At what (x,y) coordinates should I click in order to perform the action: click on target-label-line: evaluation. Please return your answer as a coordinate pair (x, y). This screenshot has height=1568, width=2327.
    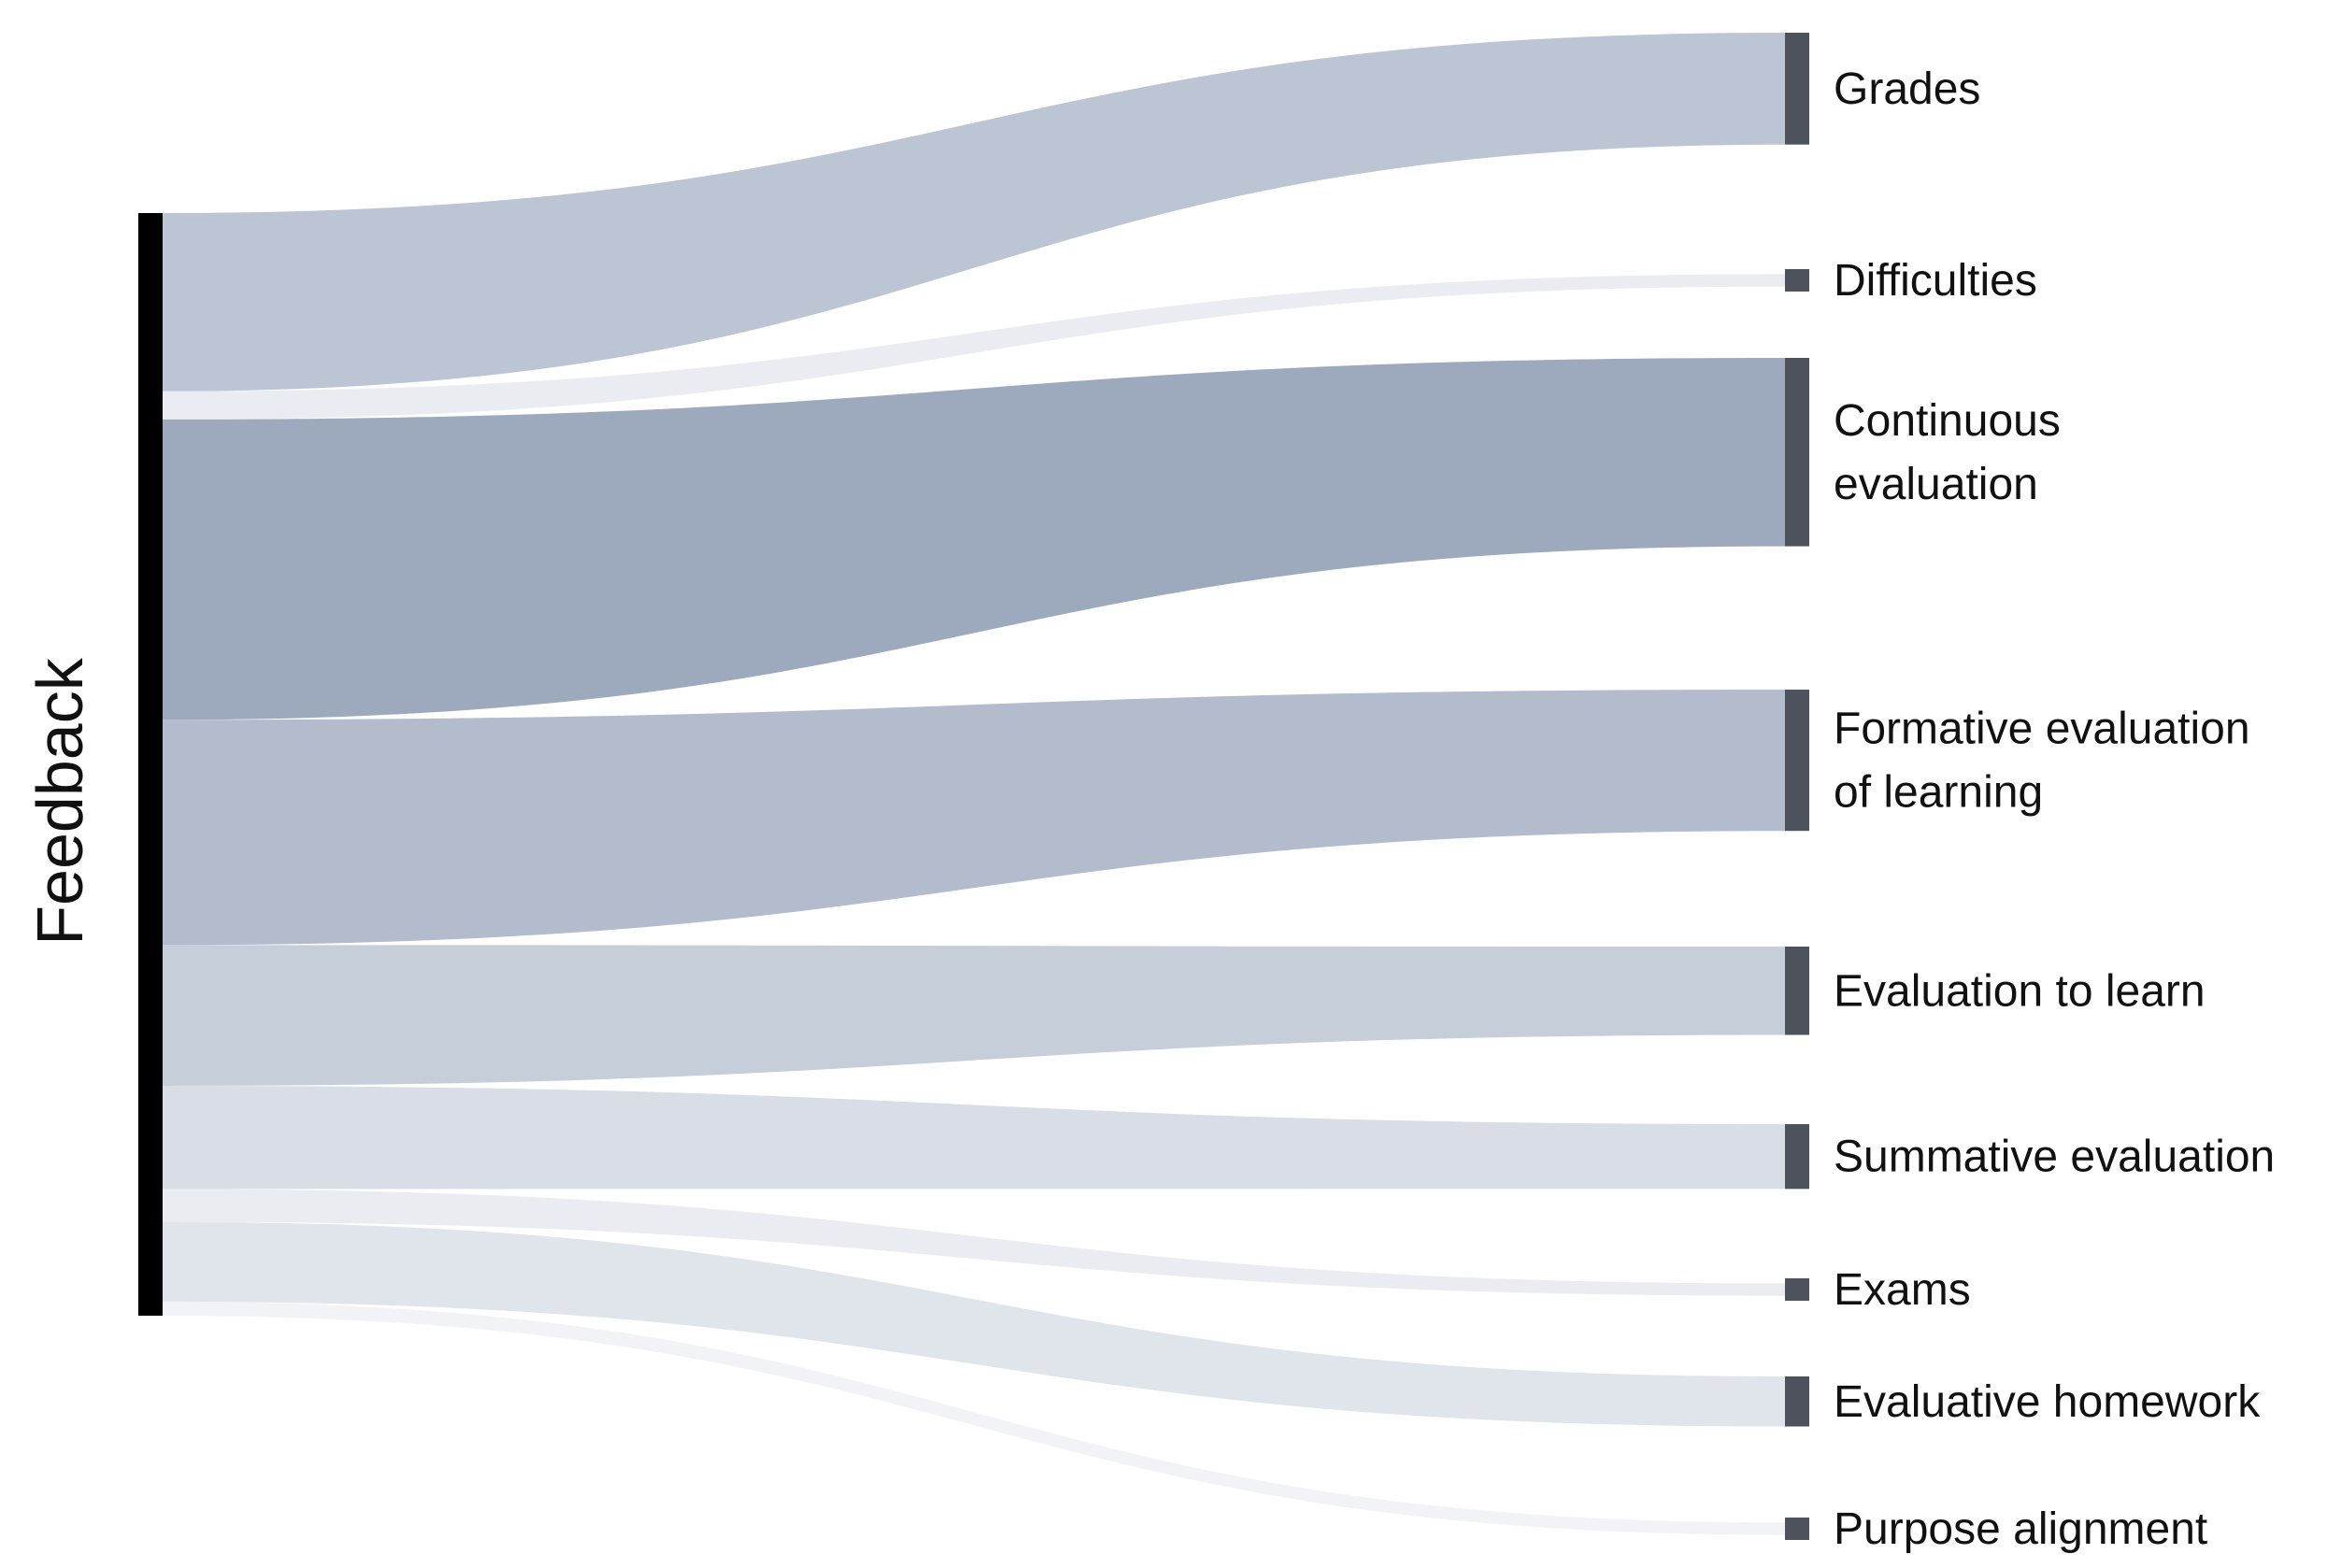
    Looking at the image, I should click on (1936, 484).